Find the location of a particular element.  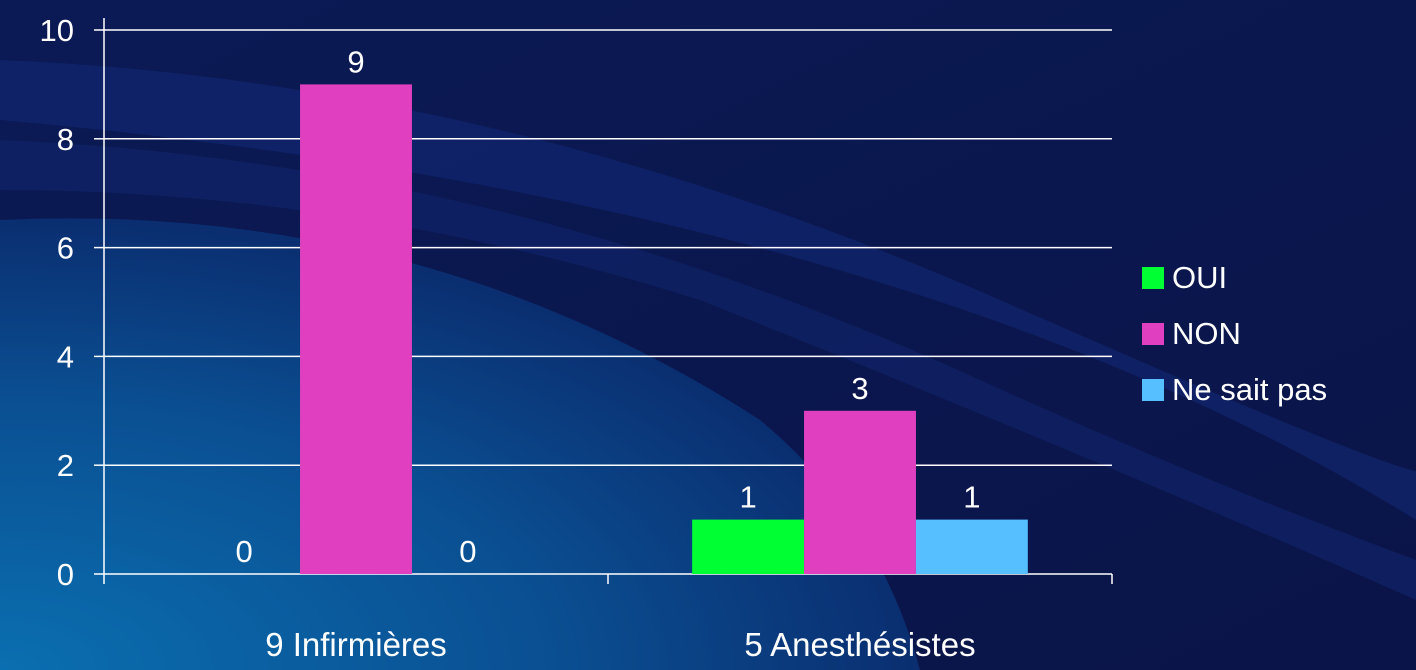

legend-item: Ne sait pas is located at coordinates (1277, 390).